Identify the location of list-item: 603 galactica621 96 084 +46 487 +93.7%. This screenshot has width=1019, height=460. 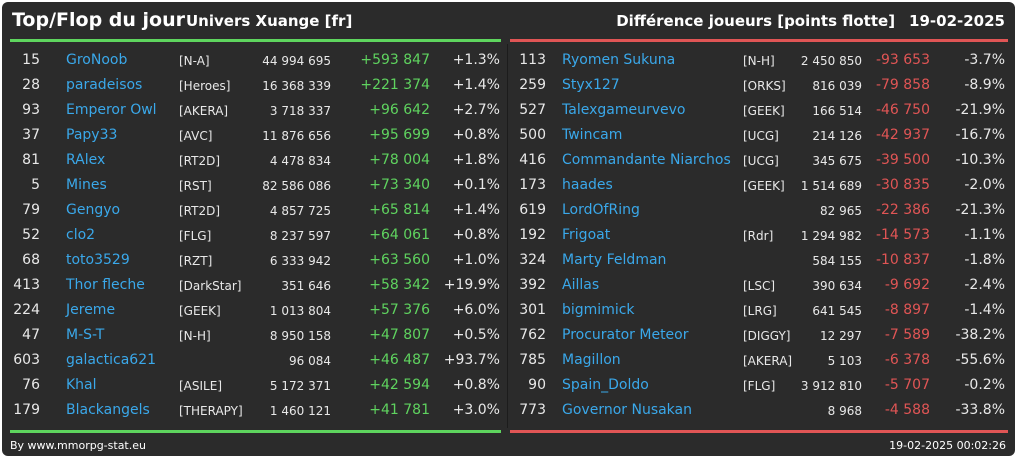
(254, 360).